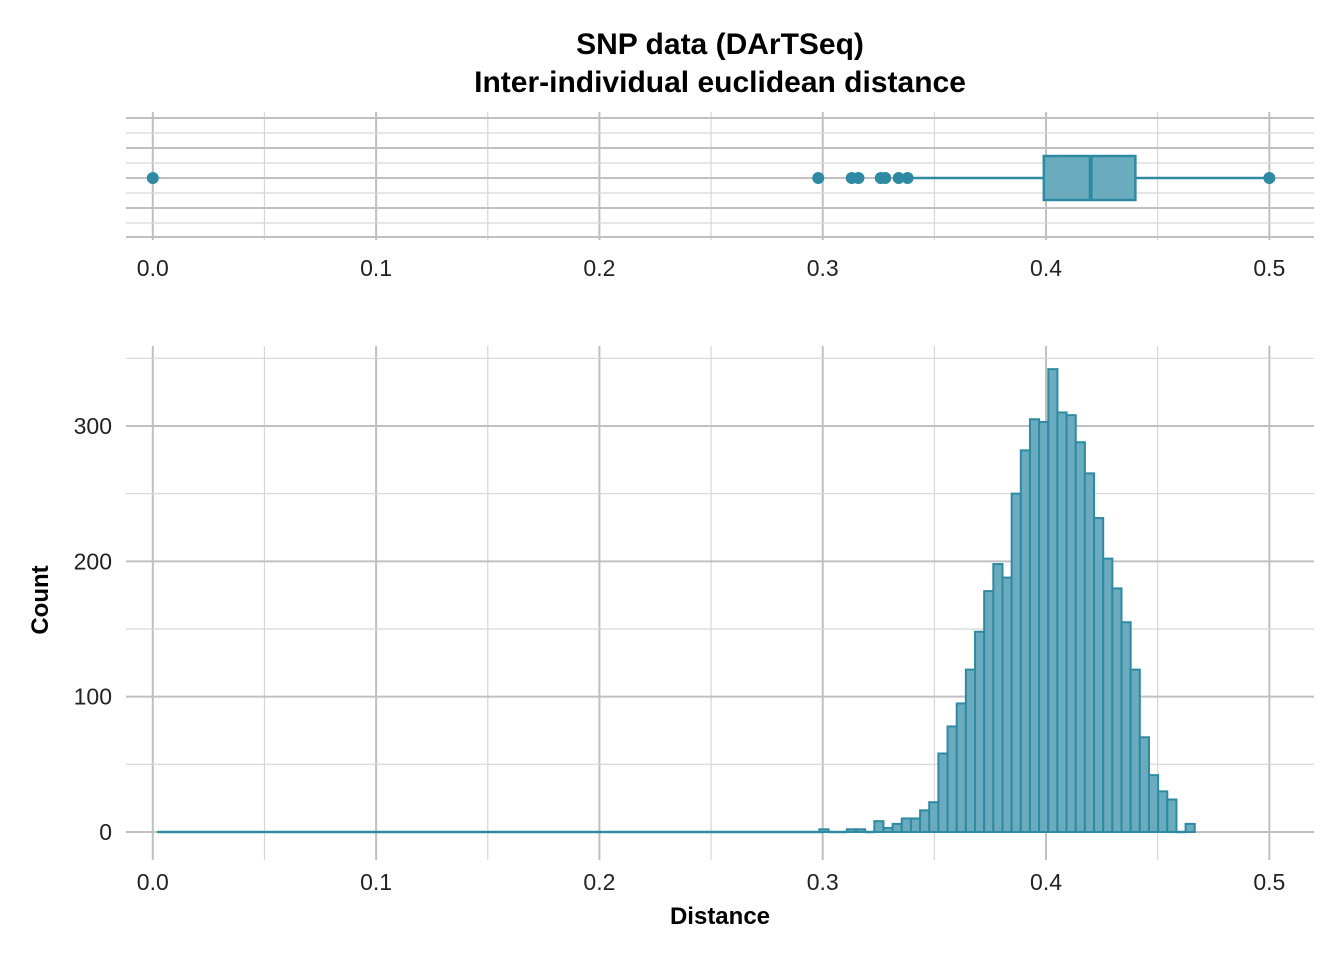  Describe the element at coordinates (1269, 882) in the screenshot. I see `histogram-x-tick-label: 0.5` at that location.